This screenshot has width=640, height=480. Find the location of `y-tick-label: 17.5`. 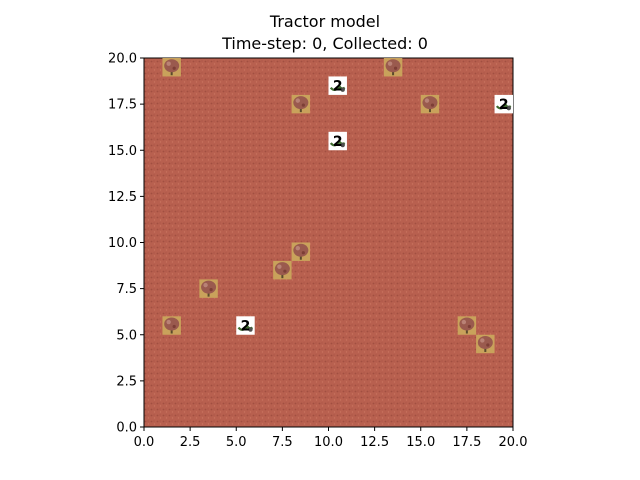

y-tick-label: 17.5 is located at coordinates (122, 105).